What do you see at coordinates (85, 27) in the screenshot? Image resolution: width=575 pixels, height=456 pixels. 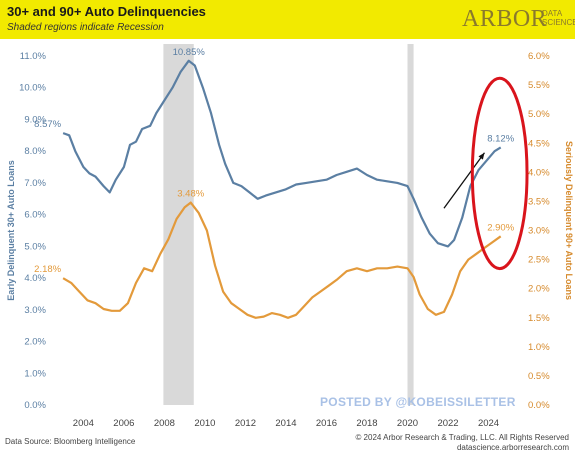 I see `chart-subtitle: Shaded regions indicate Recession` at bounding box center [85, 27].